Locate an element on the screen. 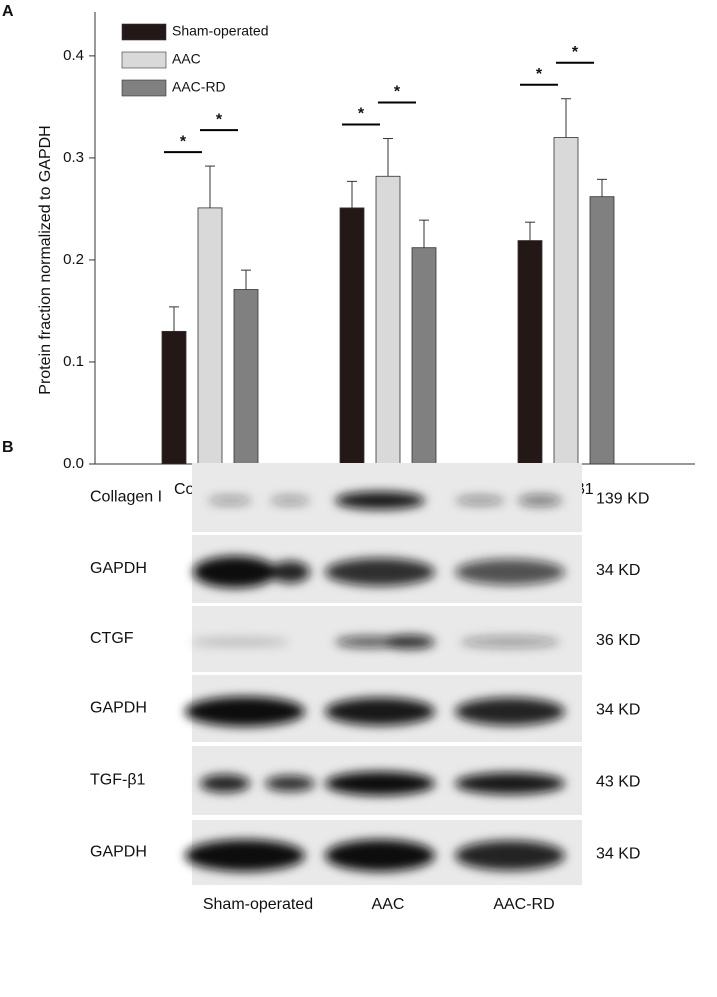 This screenshot has height=997, width=717. legend-label: AAC-RD is located at coordinates (199, 87).